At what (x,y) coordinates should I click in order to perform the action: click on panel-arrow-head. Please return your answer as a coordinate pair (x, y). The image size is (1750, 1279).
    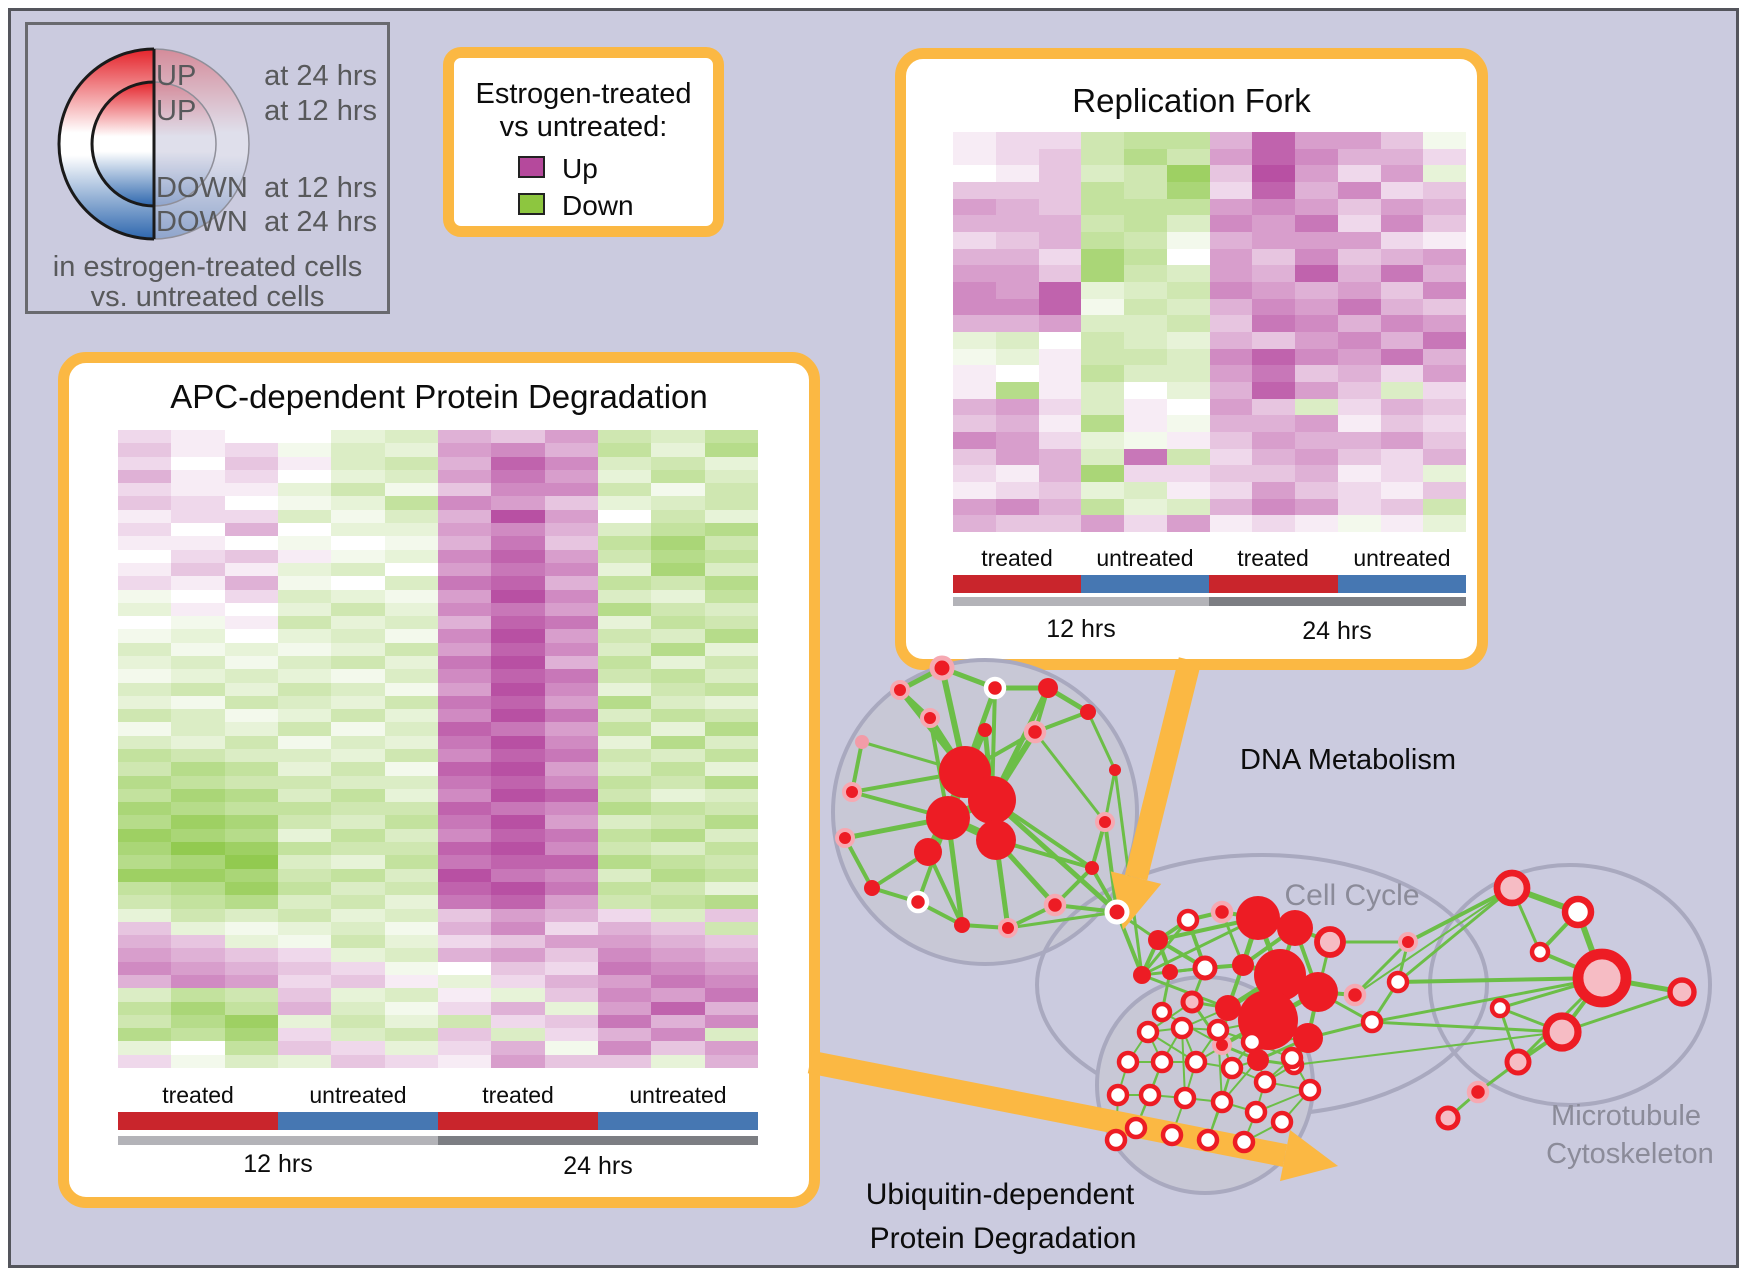
    Looking at the image, I should click on (1308, 1156).